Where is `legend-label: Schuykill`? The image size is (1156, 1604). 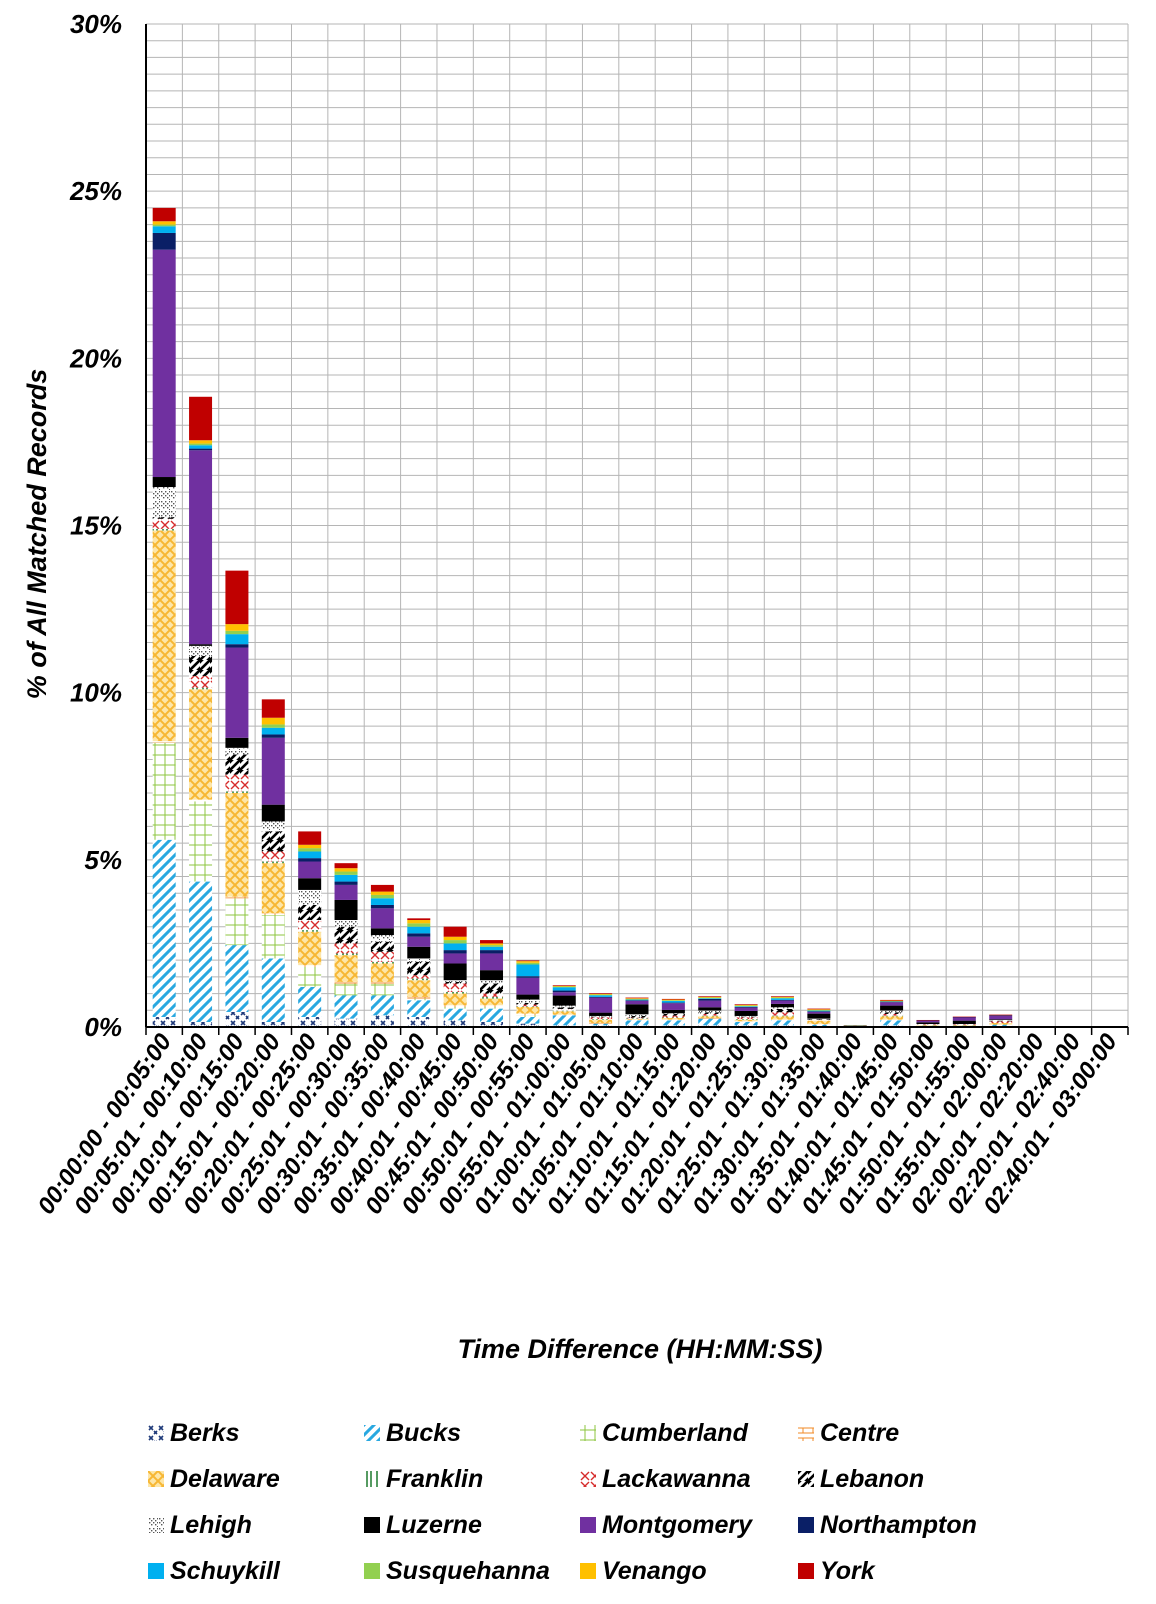
legend-label: Schuykill is located at coordinates (225, 1570).